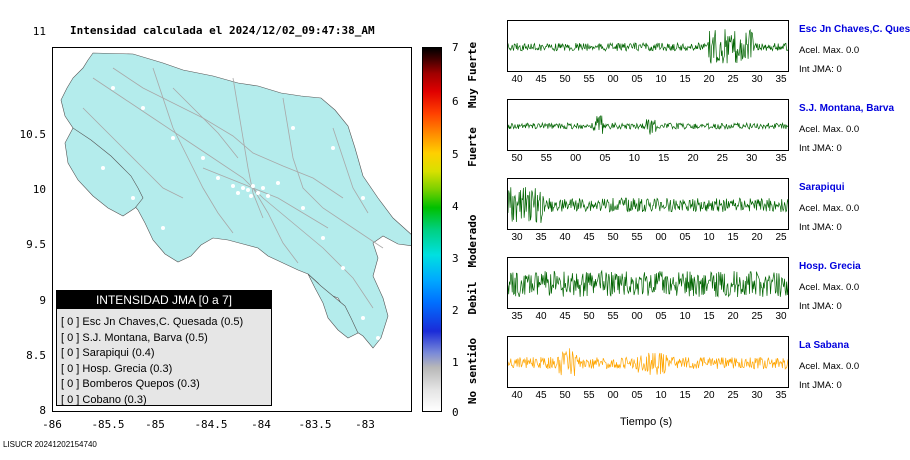 The image size is (910, 460). What do you see at coordinates (42, 410) in the screenshot?
I see `map-y-tick: 8` at bounding box center [42, 410].